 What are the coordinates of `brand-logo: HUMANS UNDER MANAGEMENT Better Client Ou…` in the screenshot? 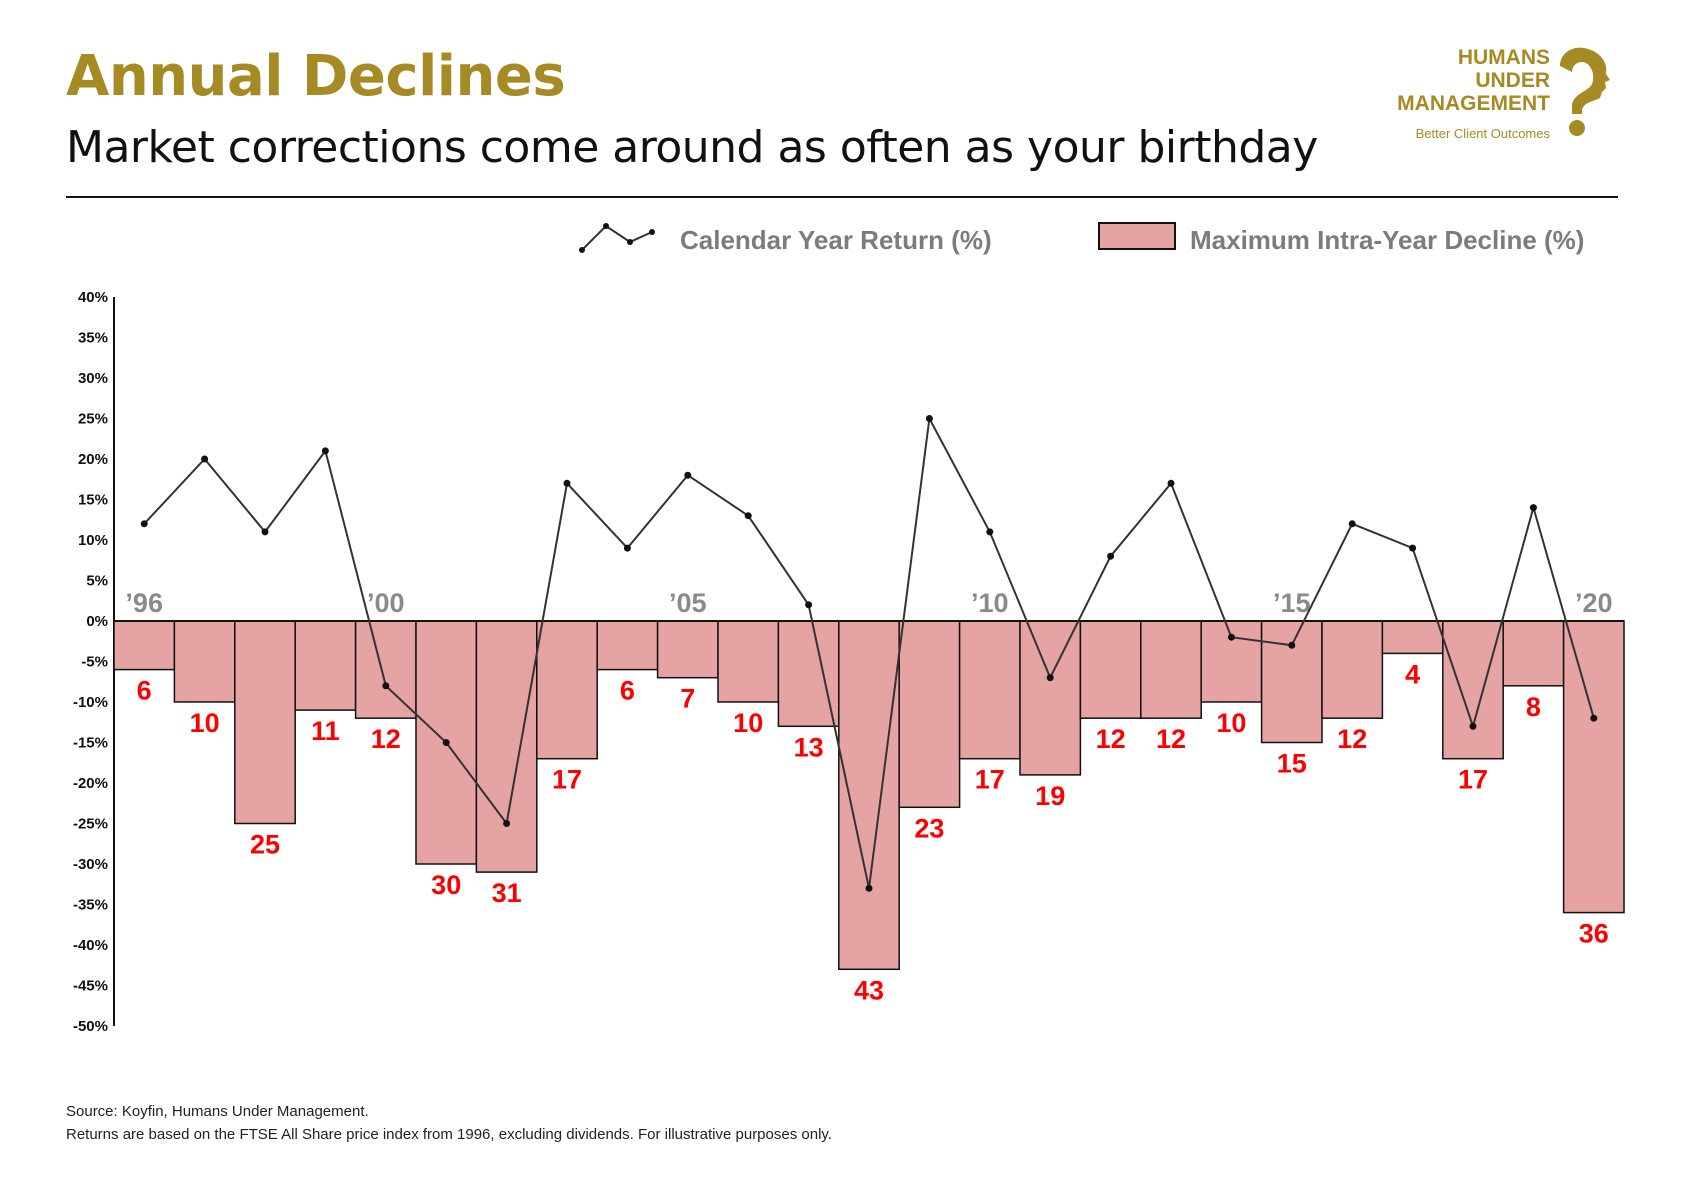 It's located at (1495, 96).